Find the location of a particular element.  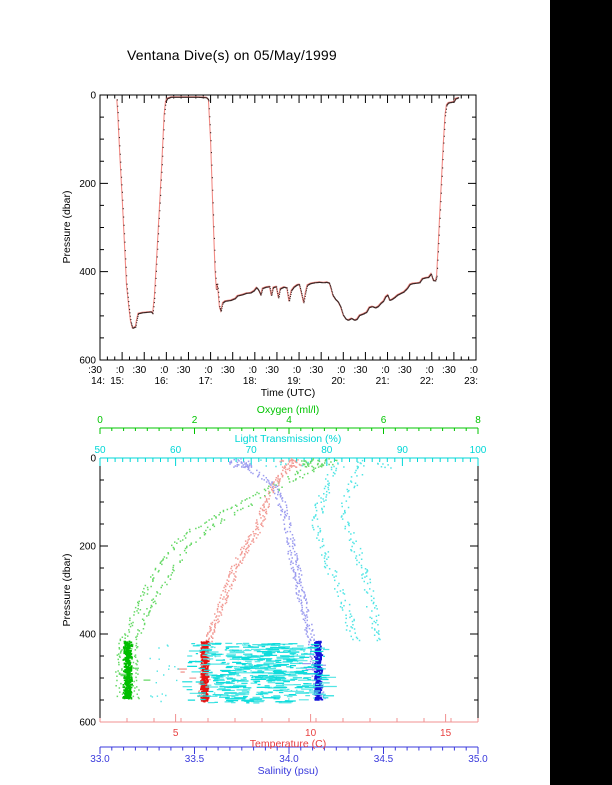

pressure-axis-label-top: Pressure (dbar) is located at coordinates (67, 227).